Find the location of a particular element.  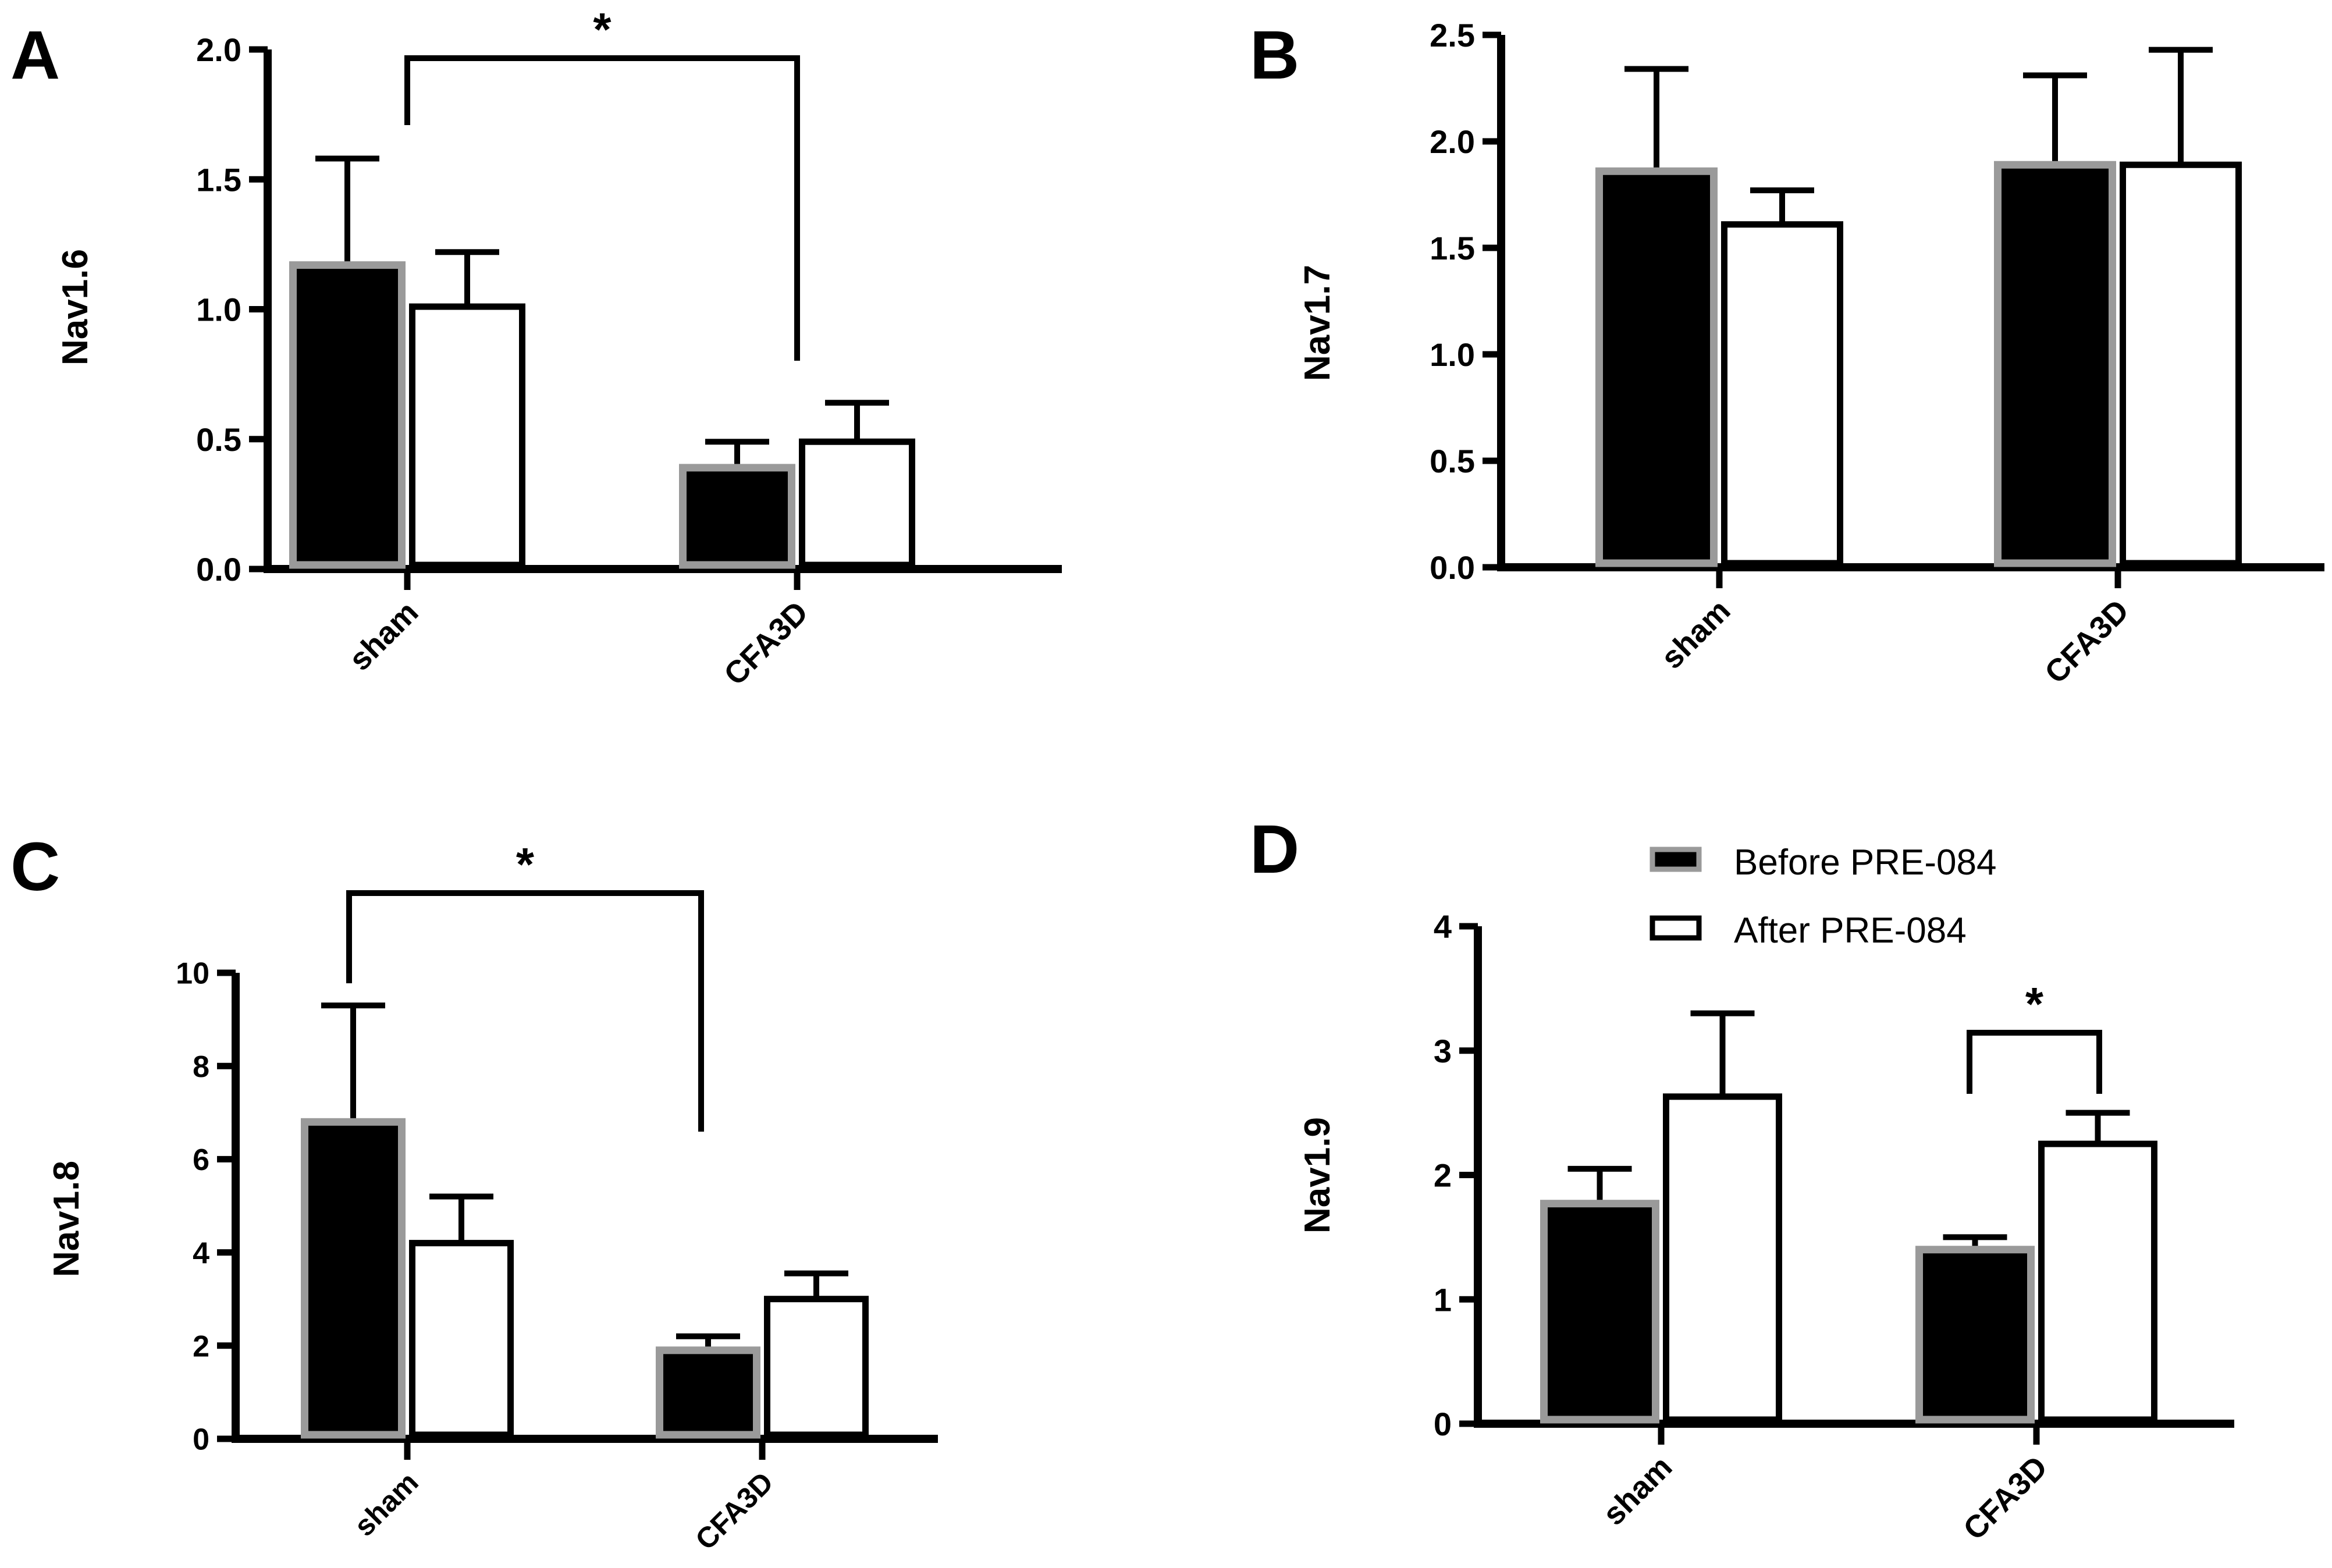

panel-b-y-tick-label: 1.5 is located at coordinates (1453, 248).